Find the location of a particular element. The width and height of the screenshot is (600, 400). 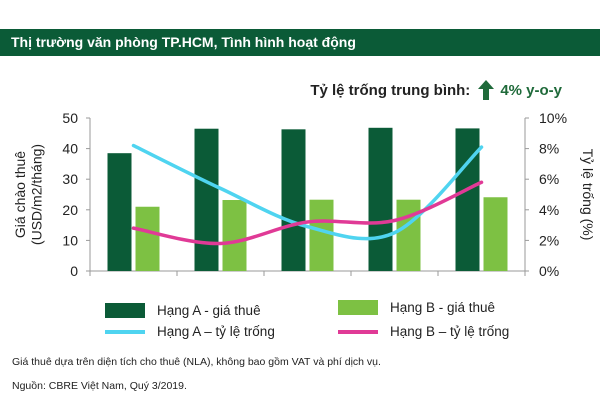

y-tick-label-left: 40 is located at coordinates (70, 149).